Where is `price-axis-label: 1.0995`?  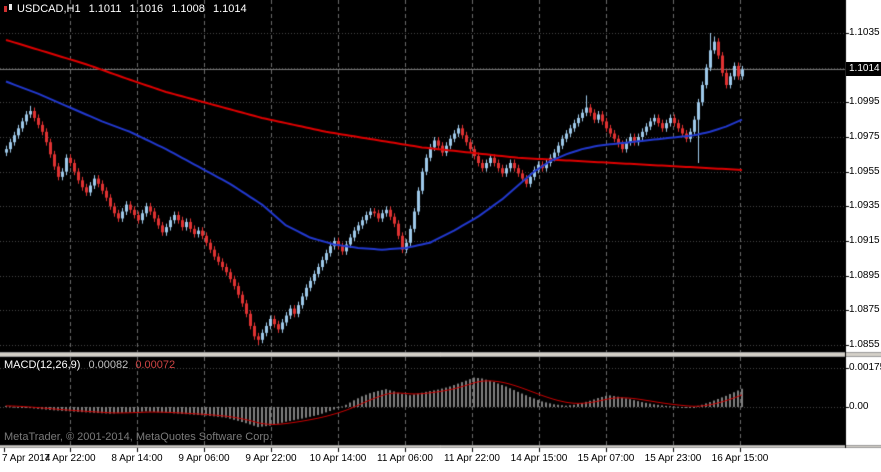 price-axis-label: 1.0995 is located at coordinates (864, 102).